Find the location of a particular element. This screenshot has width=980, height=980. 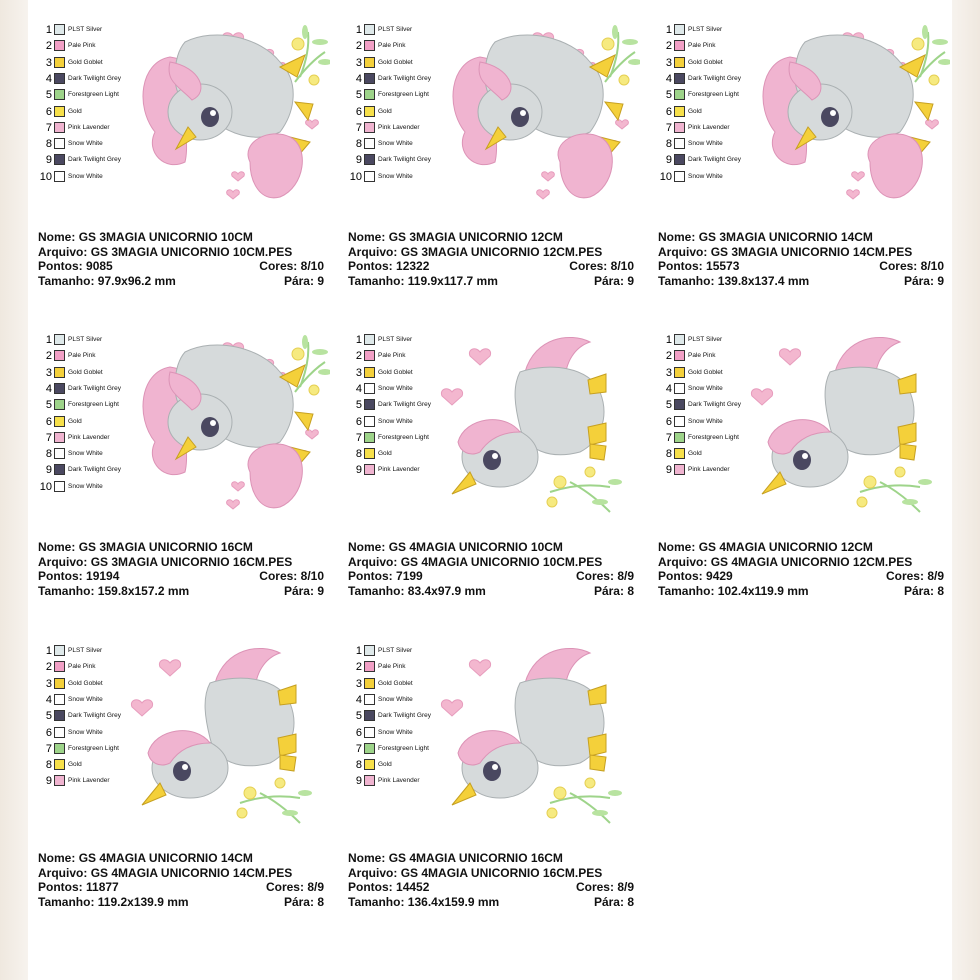

unicorn-embroidery-image is located at coordinates (857, 112).